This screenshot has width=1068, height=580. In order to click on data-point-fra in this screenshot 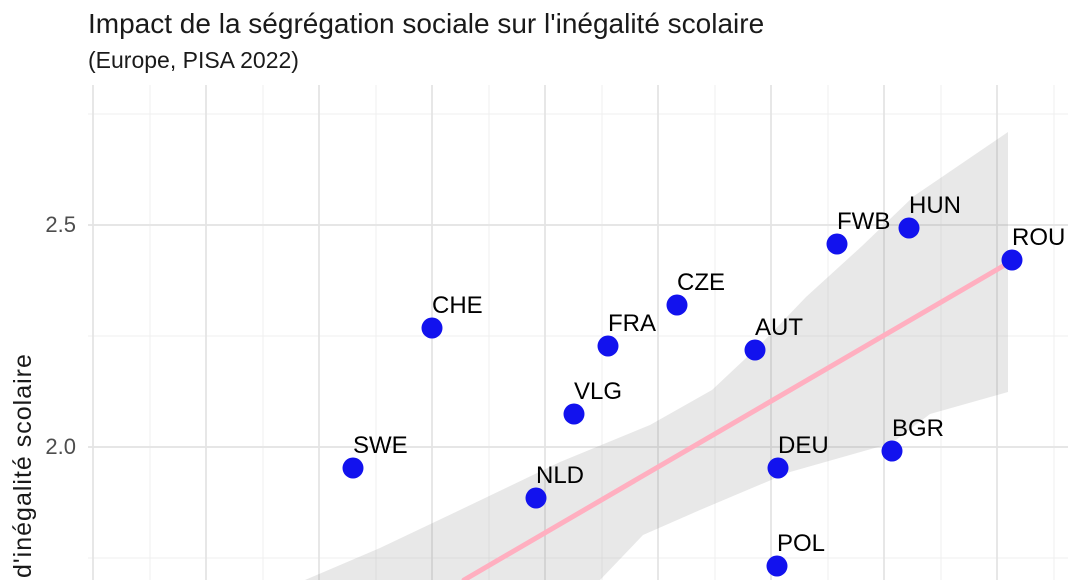, I will do `click(608, 346)`.